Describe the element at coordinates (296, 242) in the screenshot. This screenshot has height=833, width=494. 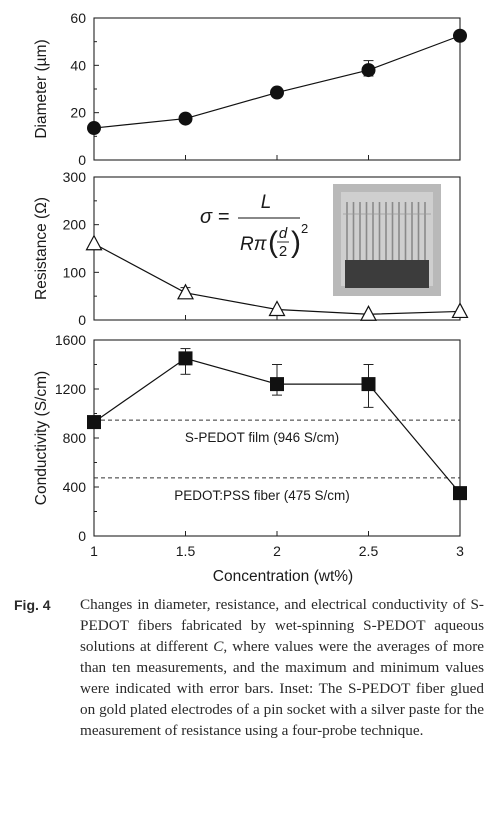
I see `formula-paren-right: )` at that location.